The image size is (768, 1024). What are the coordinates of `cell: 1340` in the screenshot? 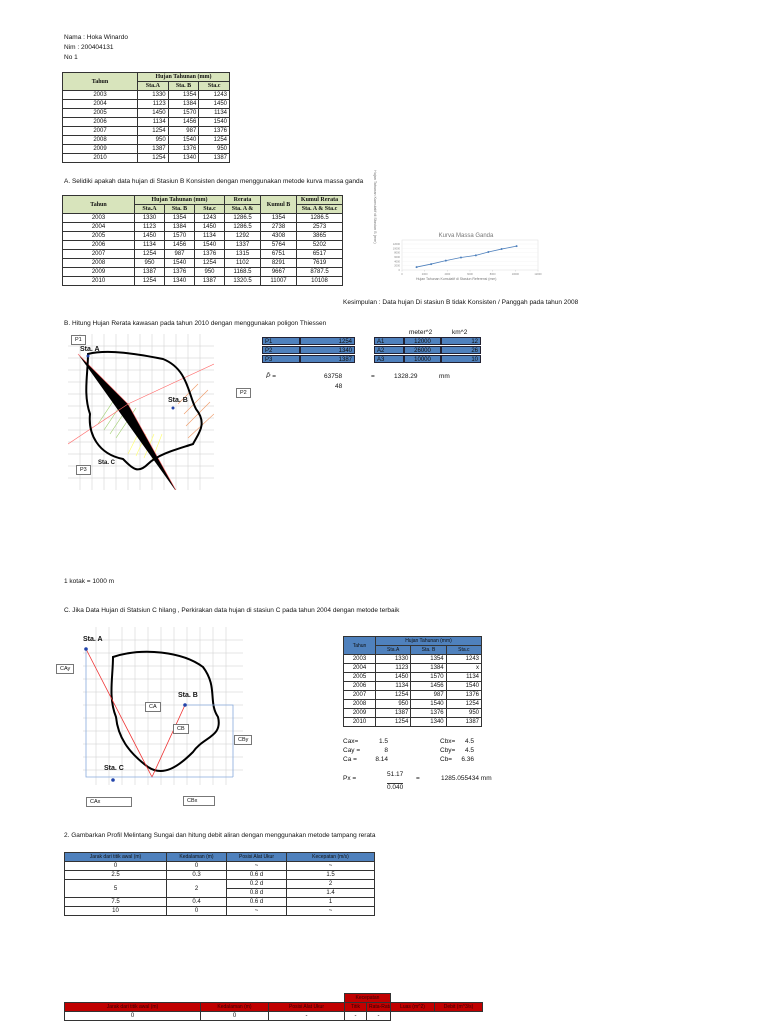 It's located at (183, 158).